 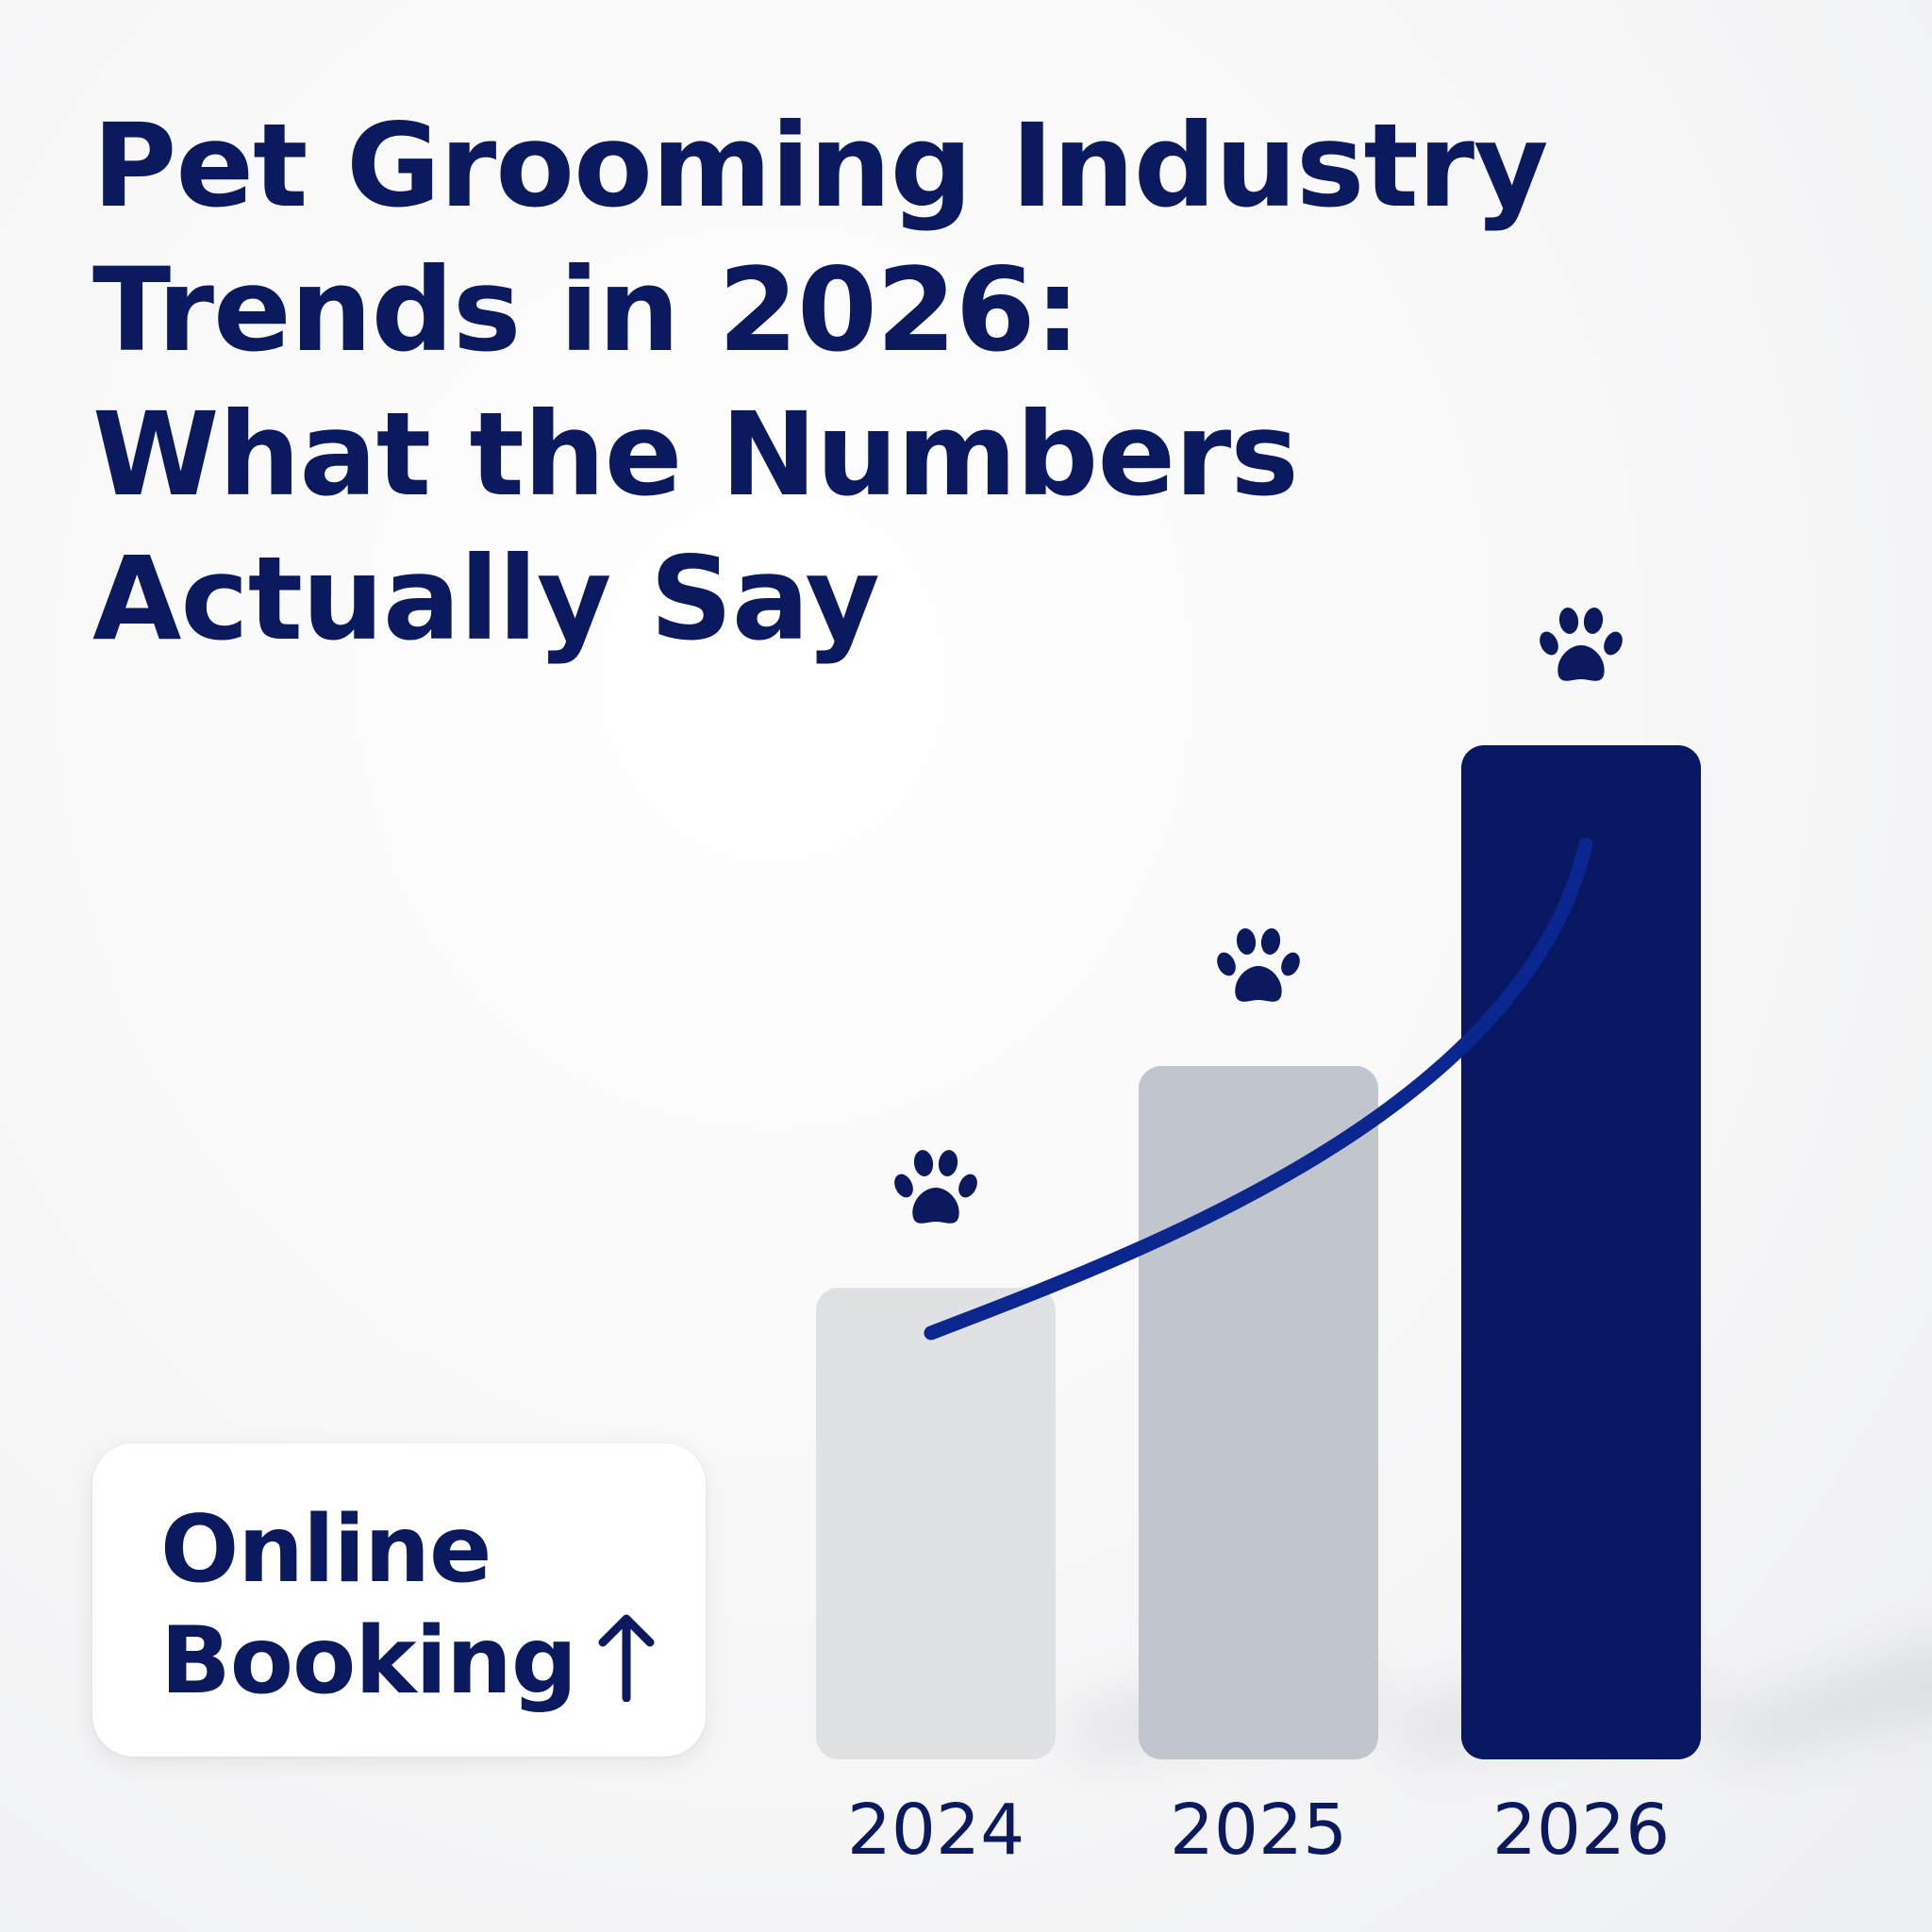 I want to click on callout-text: Online Booking, so click(x=408, y=1606).